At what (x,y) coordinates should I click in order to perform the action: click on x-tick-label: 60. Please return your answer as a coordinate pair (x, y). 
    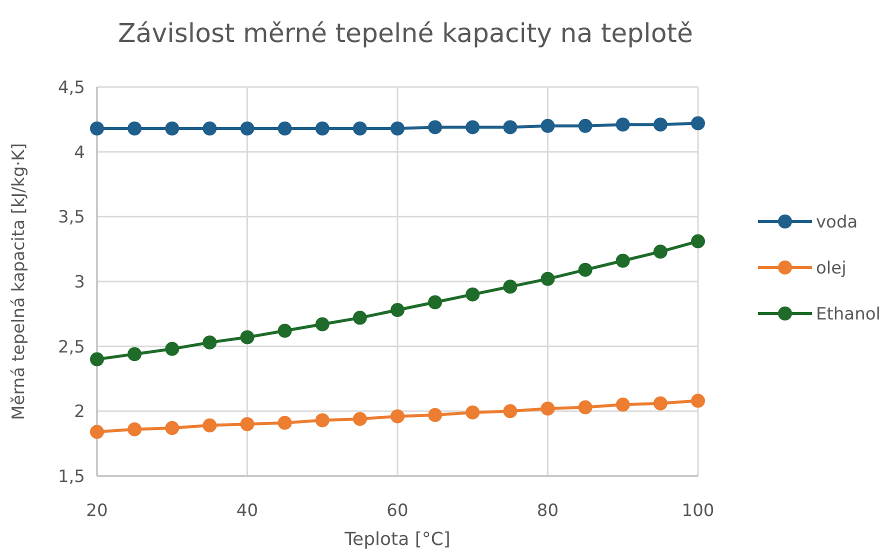
    Looking at the image, I should click on (397, 511).